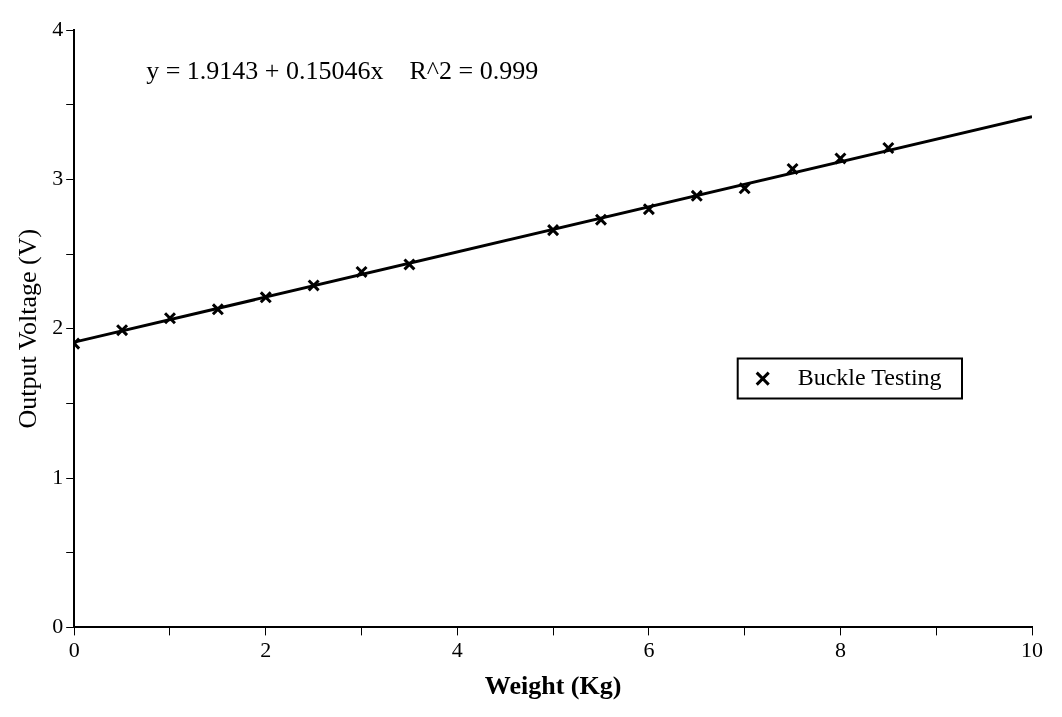  What do you see at coordinates (58, 28) in the screenshot?
I see `y-tick-label: 4` at bounding box center [58, 28].